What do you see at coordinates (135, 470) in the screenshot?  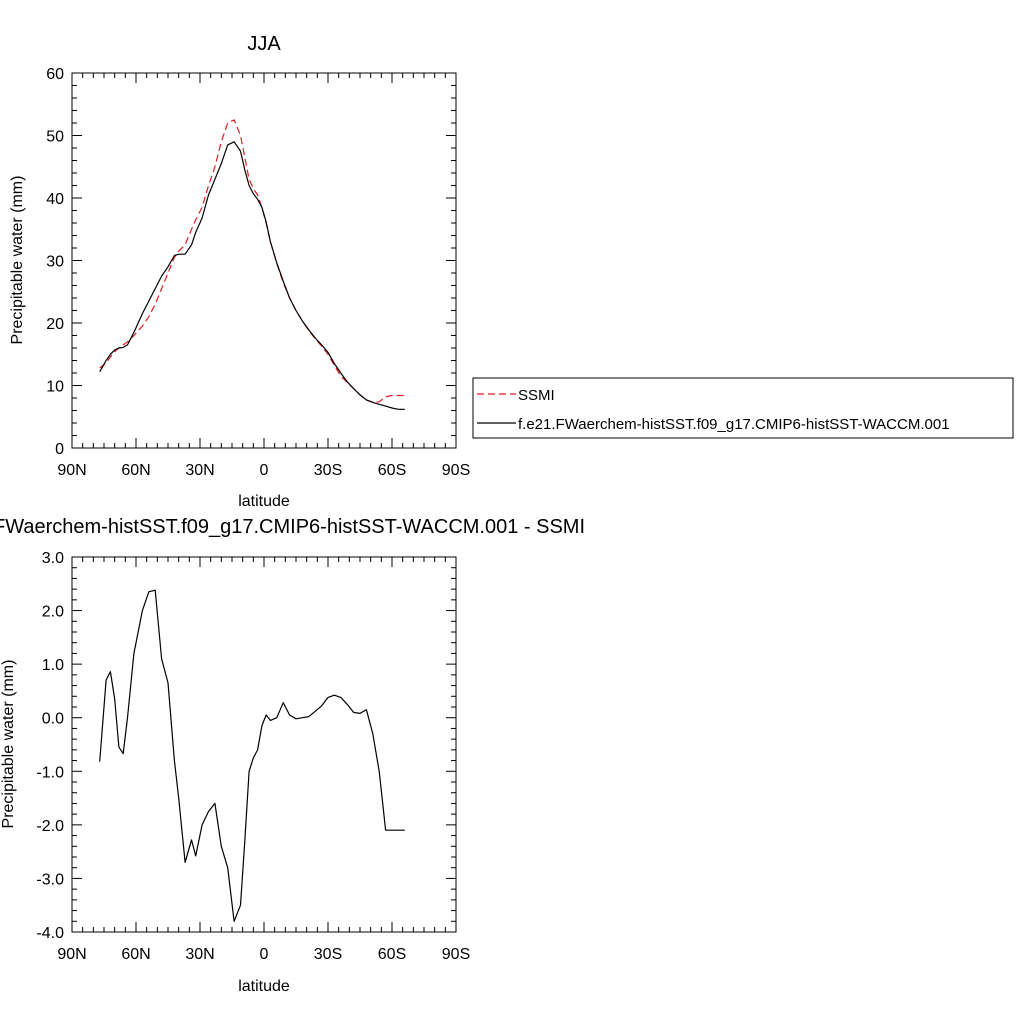 I see `top-x-tick-label: 60N` at bounding box center [135, 470].